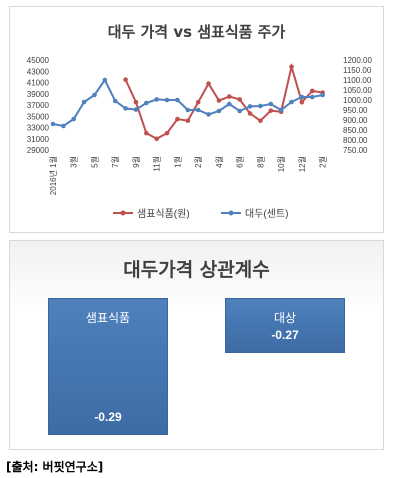 Image resolution: width=402 pixels, height=478 pixels. I want to click on bar-daesang: 대상 -0.27, so click(285, 325).